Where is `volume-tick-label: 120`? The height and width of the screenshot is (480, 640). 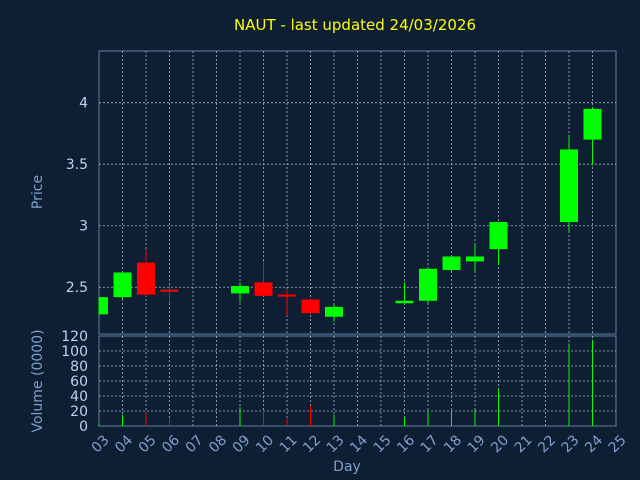
volume-tick-label: 120 is located at coordinates (74, 337).